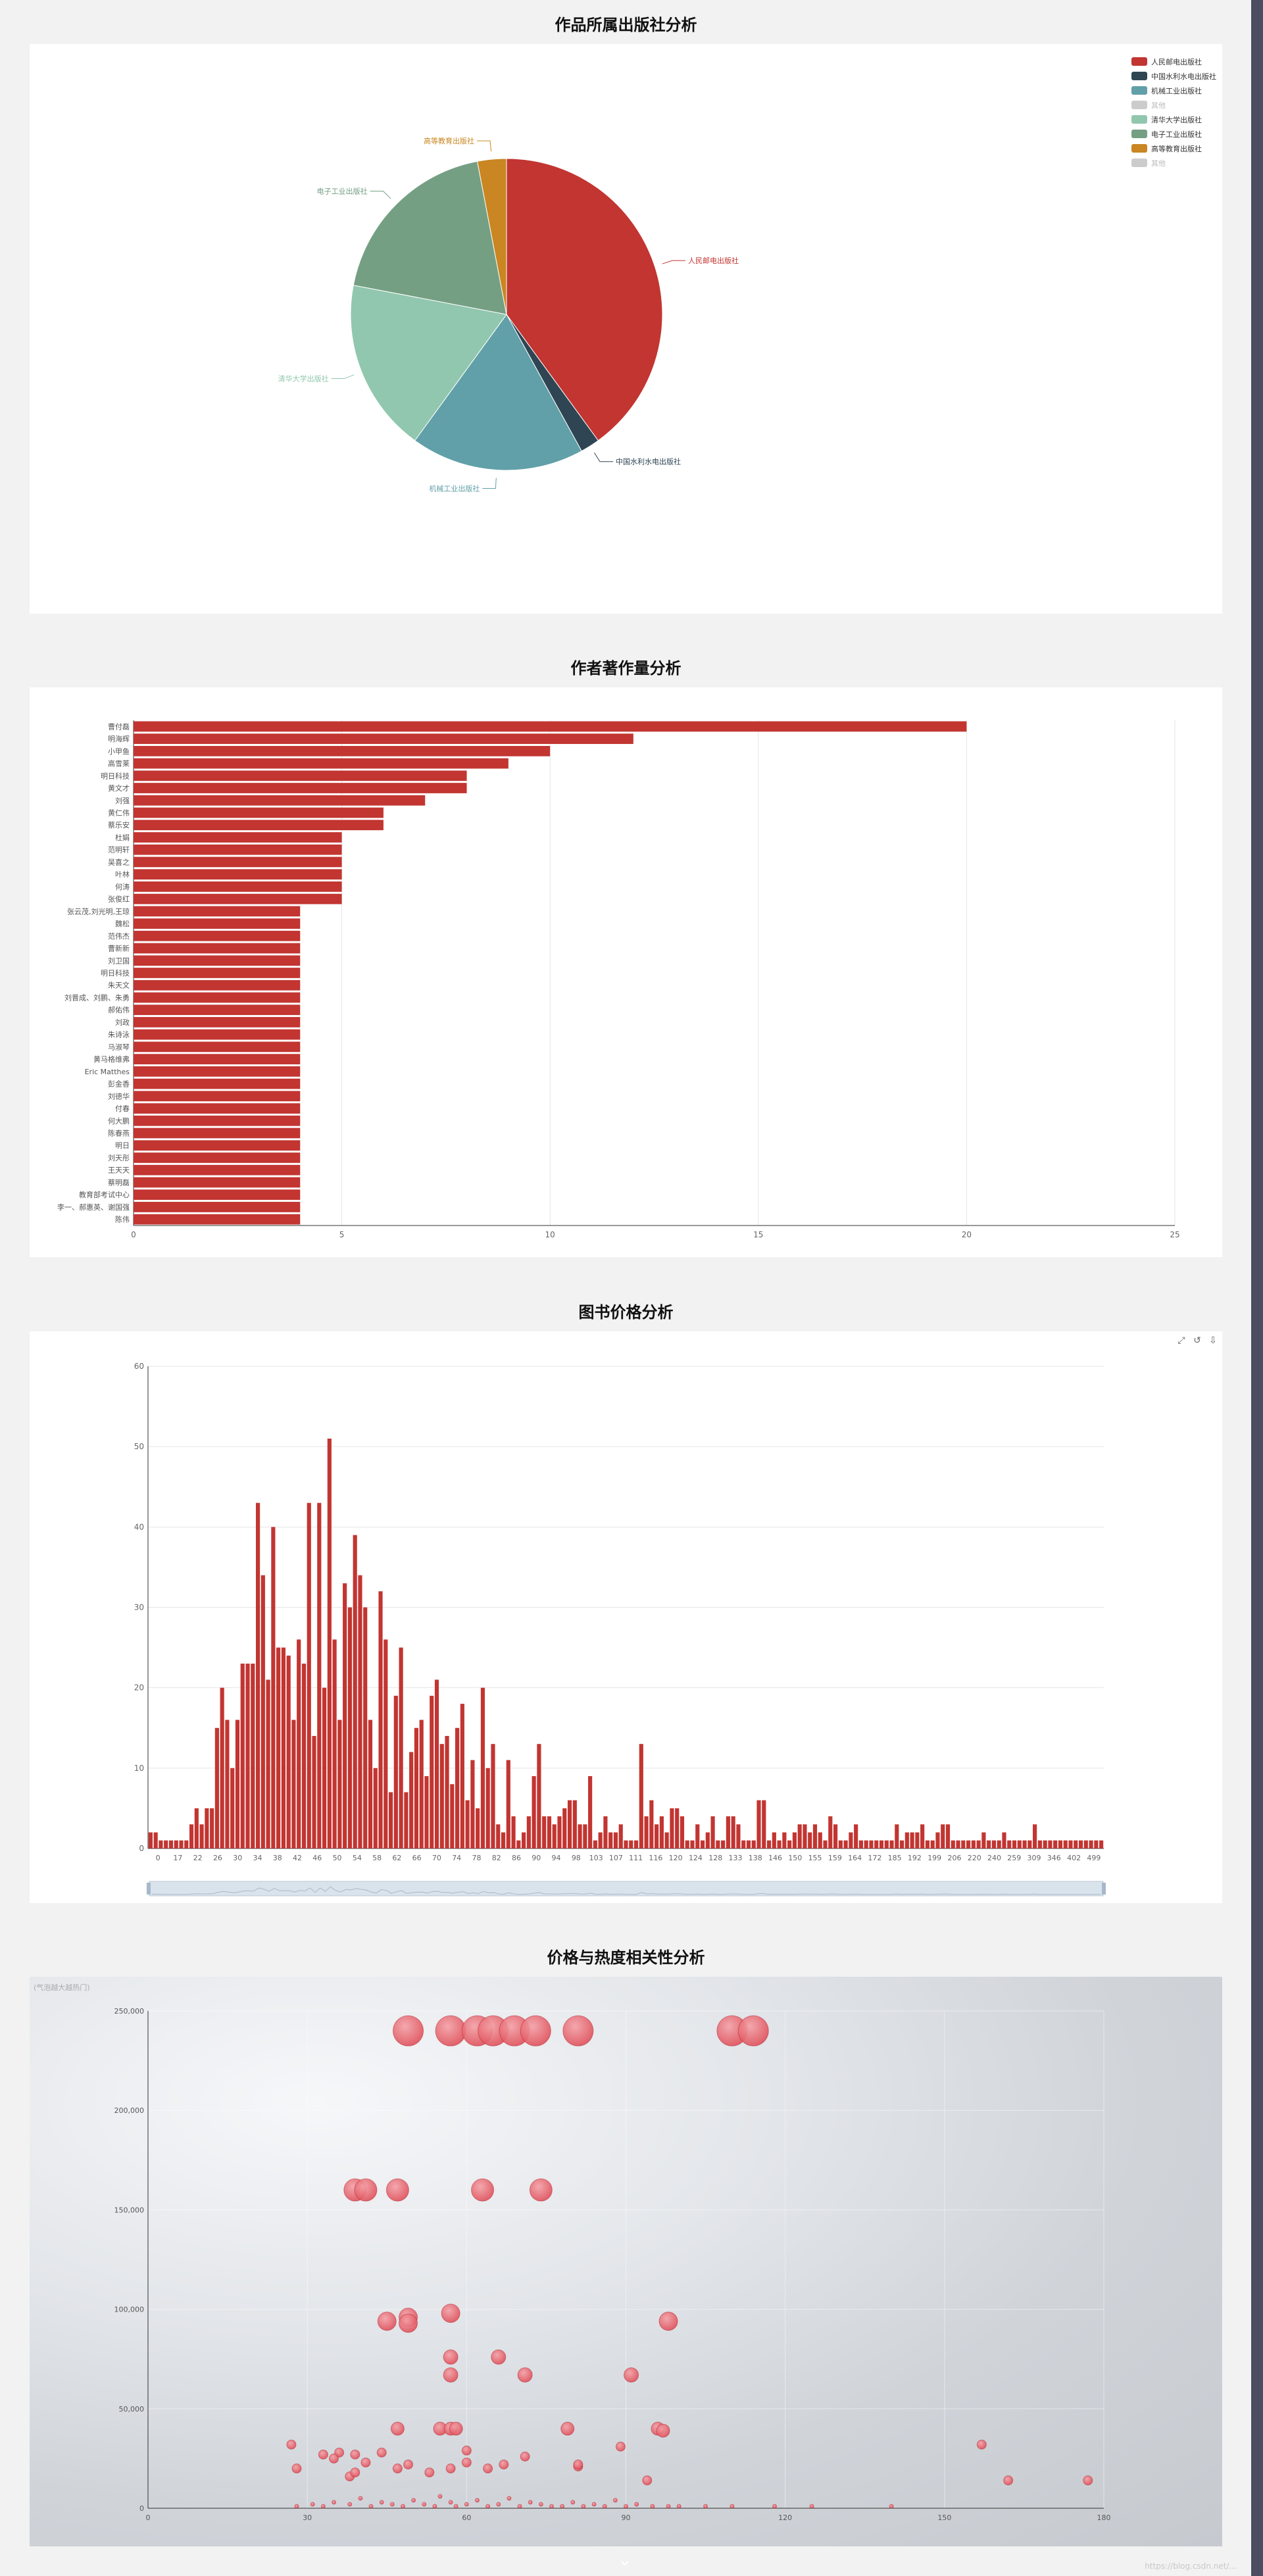 The height and width of the screenshot is (2576, 1263). What do you see at coordinates (1183, 76) in the screenshot?
I see `legend-label: 中国水利水电出版社` at bounding box center [1183, 76].